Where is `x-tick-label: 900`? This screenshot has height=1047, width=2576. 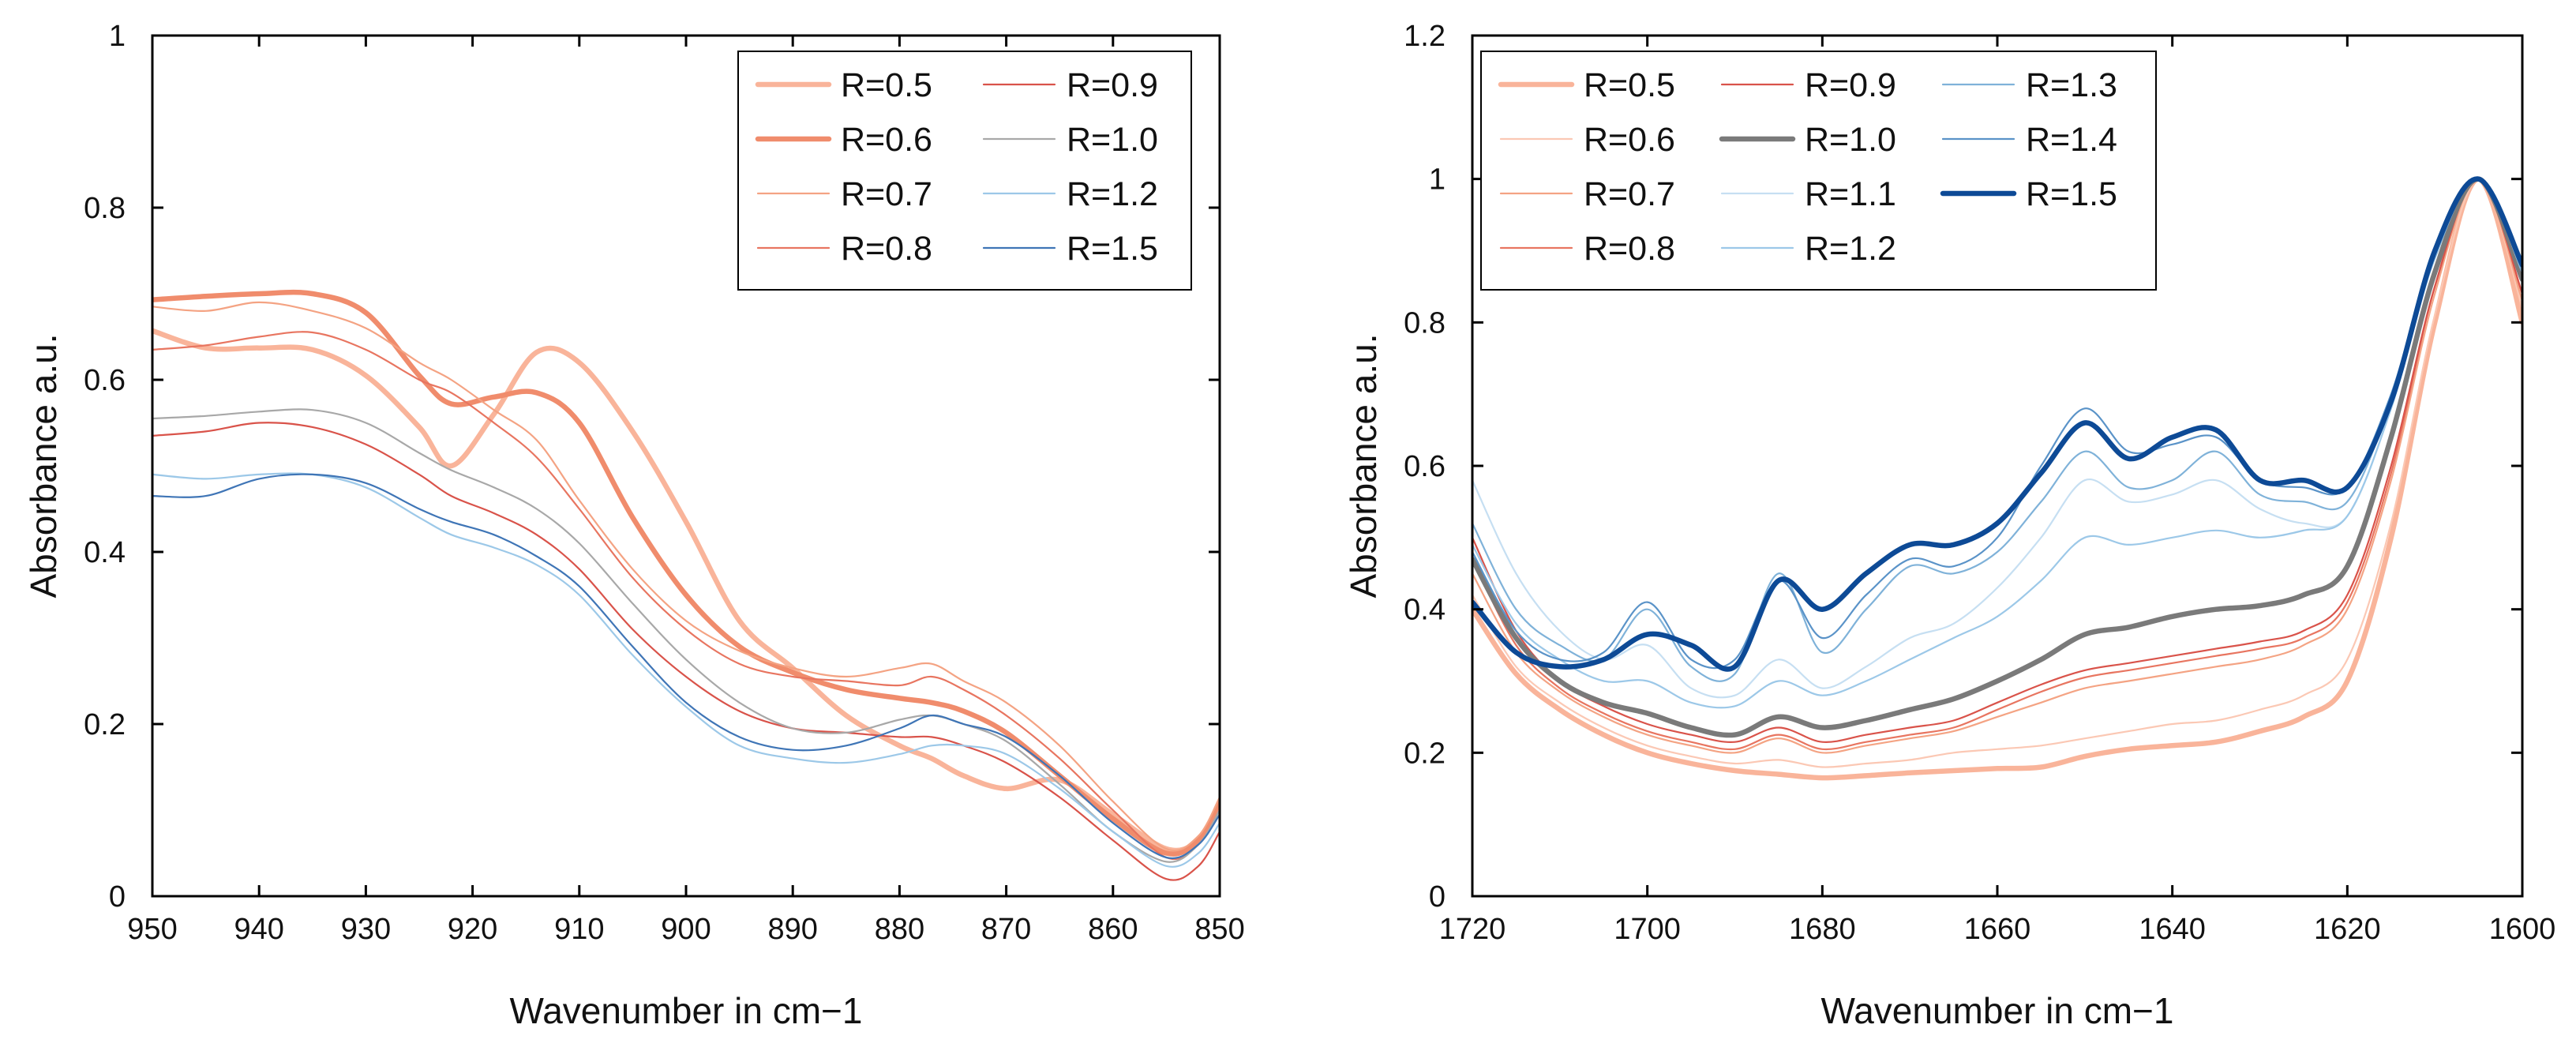
x-tick-label: 900 is located at coordinates (686, 929).